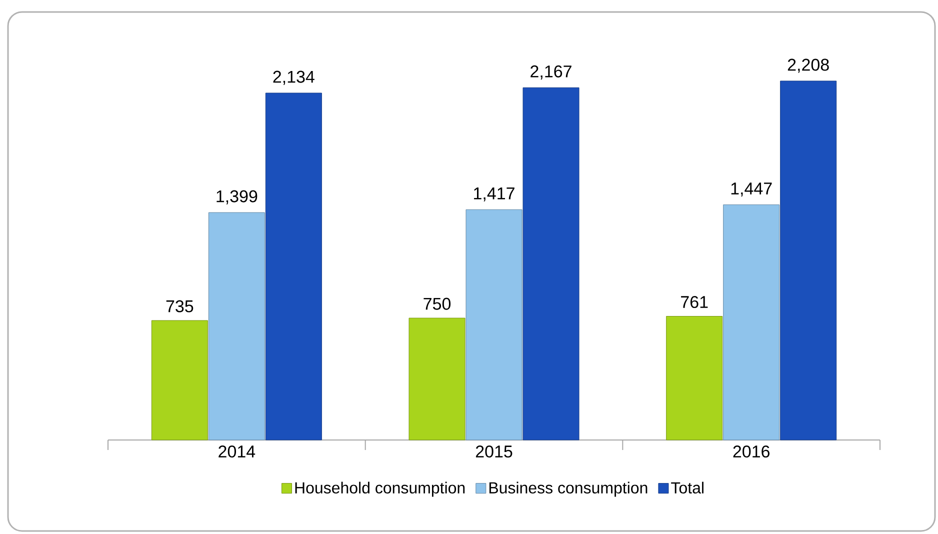 The height and width of the screenshot is (534, 938). I want to click on legend-label: Total, so click(687, 488).